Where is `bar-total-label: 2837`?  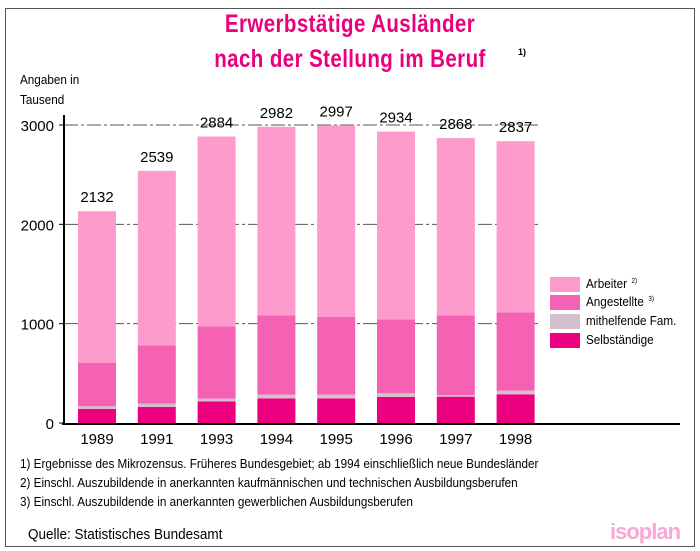 bar-total-label: 2837 is located at coordinates (515, 127).